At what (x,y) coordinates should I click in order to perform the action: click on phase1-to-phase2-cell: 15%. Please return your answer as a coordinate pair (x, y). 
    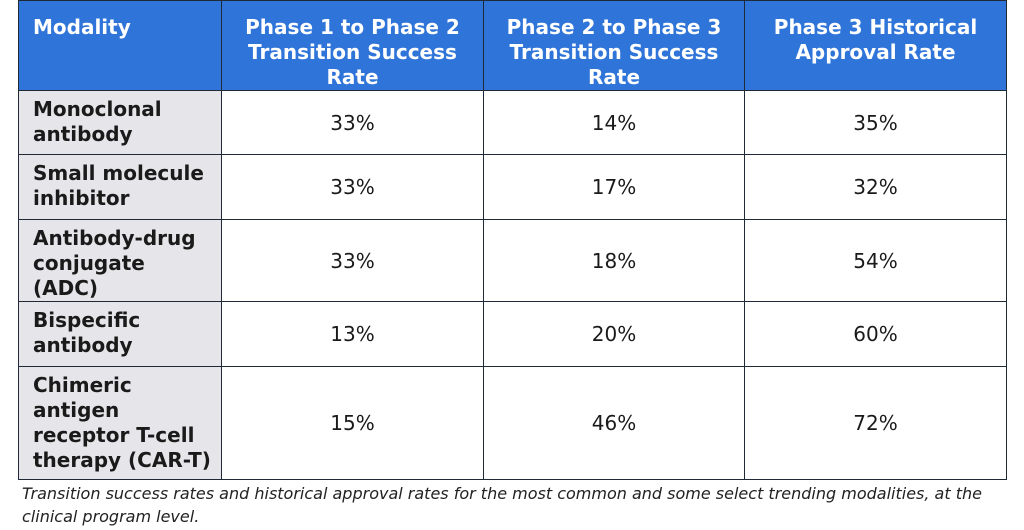
    Looking at the image, I should click on (352, 423).